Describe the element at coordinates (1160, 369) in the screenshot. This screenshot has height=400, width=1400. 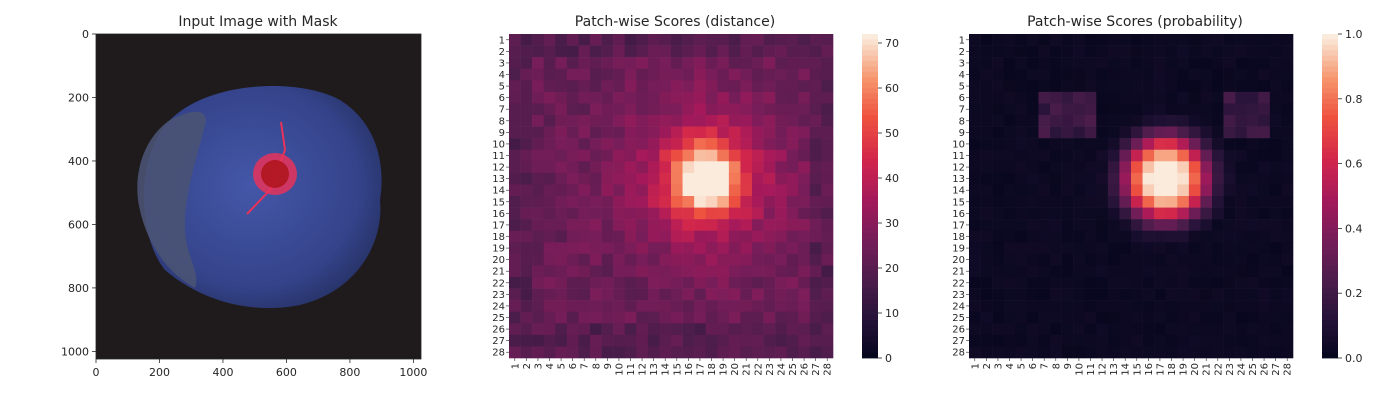
I see `col-label: 17` at that location.